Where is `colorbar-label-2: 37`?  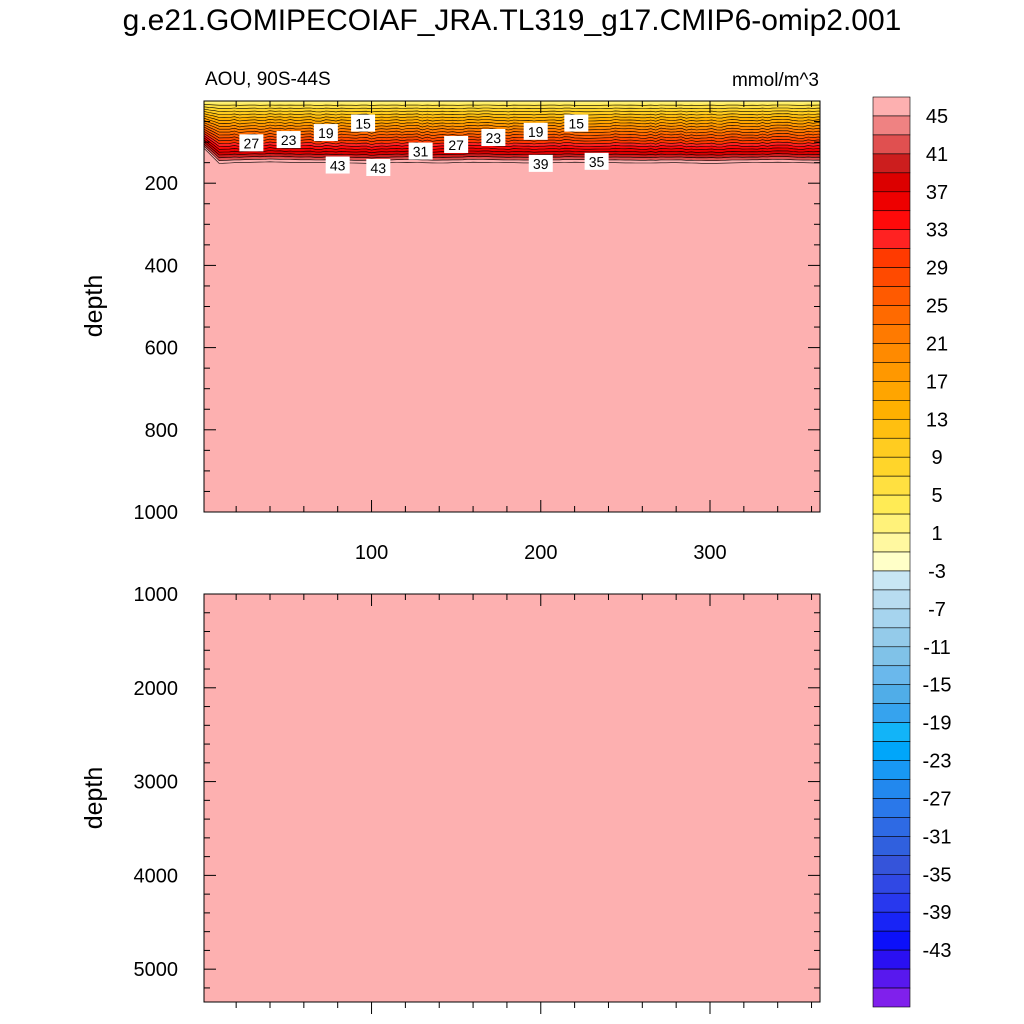
colorbar-label-2: 37 is located at coordinates (937, 193).